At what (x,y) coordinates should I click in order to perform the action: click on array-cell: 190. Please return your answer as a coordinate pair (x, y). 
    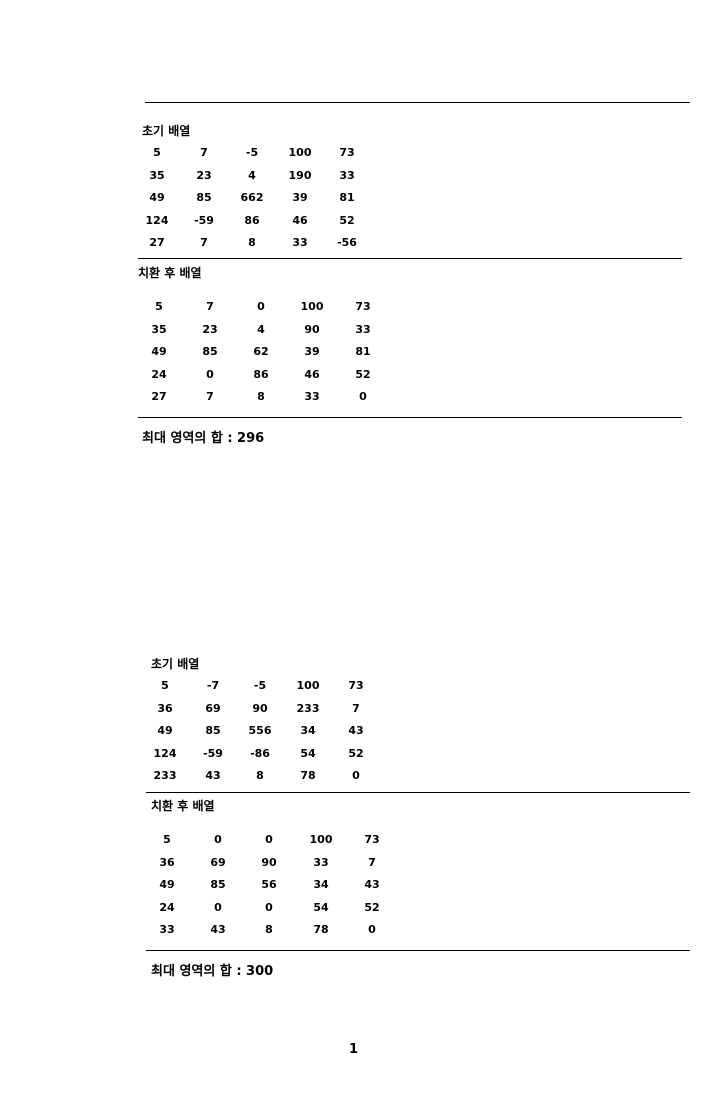
    Looking at the image, I should click on (300, 175).